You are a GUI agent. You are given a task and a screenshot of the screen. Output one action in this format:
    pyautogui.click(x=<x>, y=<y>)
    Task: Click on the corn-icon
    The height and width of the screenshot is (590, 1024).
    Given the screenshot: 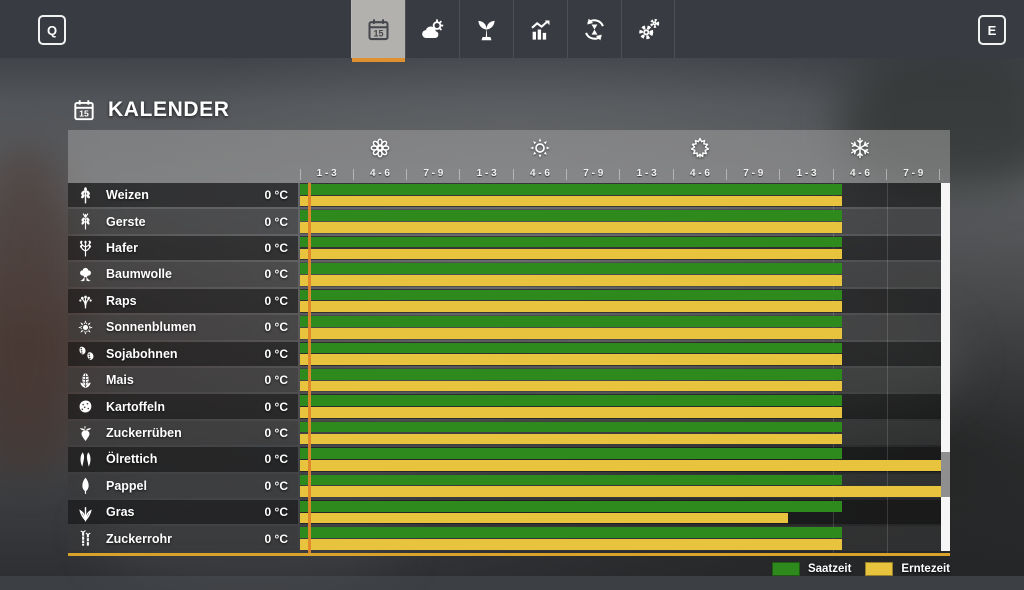 What is the action you would take?
    pyautogui.click(x=85, y=380)
    